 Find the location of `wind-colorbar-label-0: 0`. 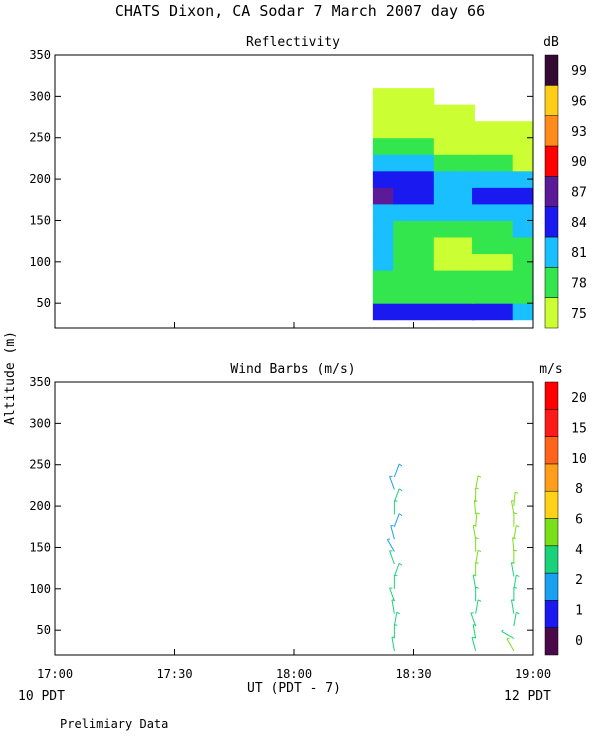

wind-colorbar-label-0: 0 is located at coordinates (579, 641).